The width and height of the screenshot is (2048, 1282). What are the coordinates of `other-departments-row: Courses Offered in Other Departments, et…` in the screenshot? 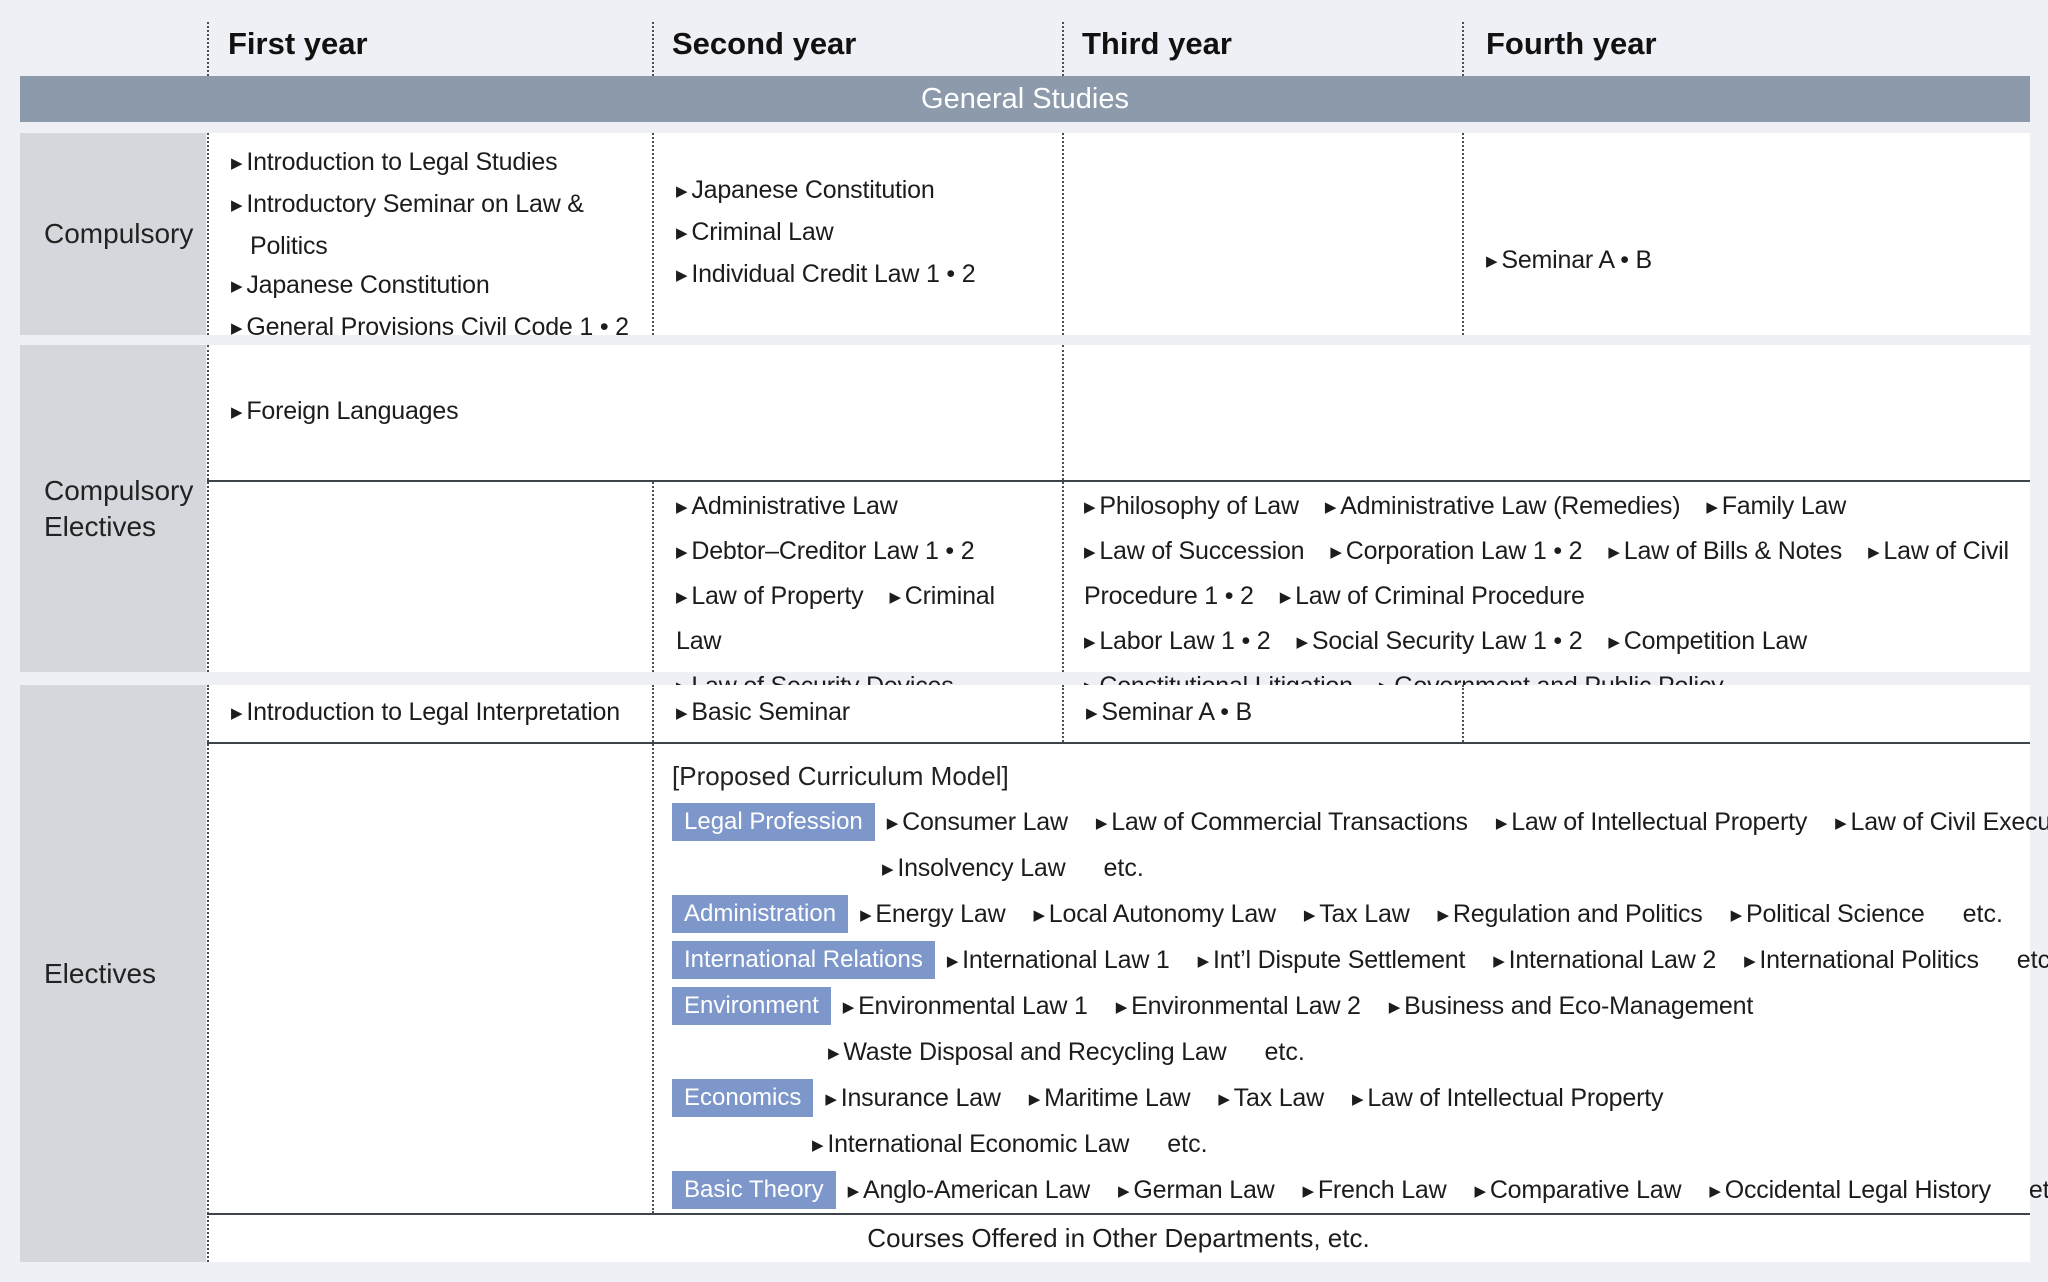 It's located at (1118, 1238).